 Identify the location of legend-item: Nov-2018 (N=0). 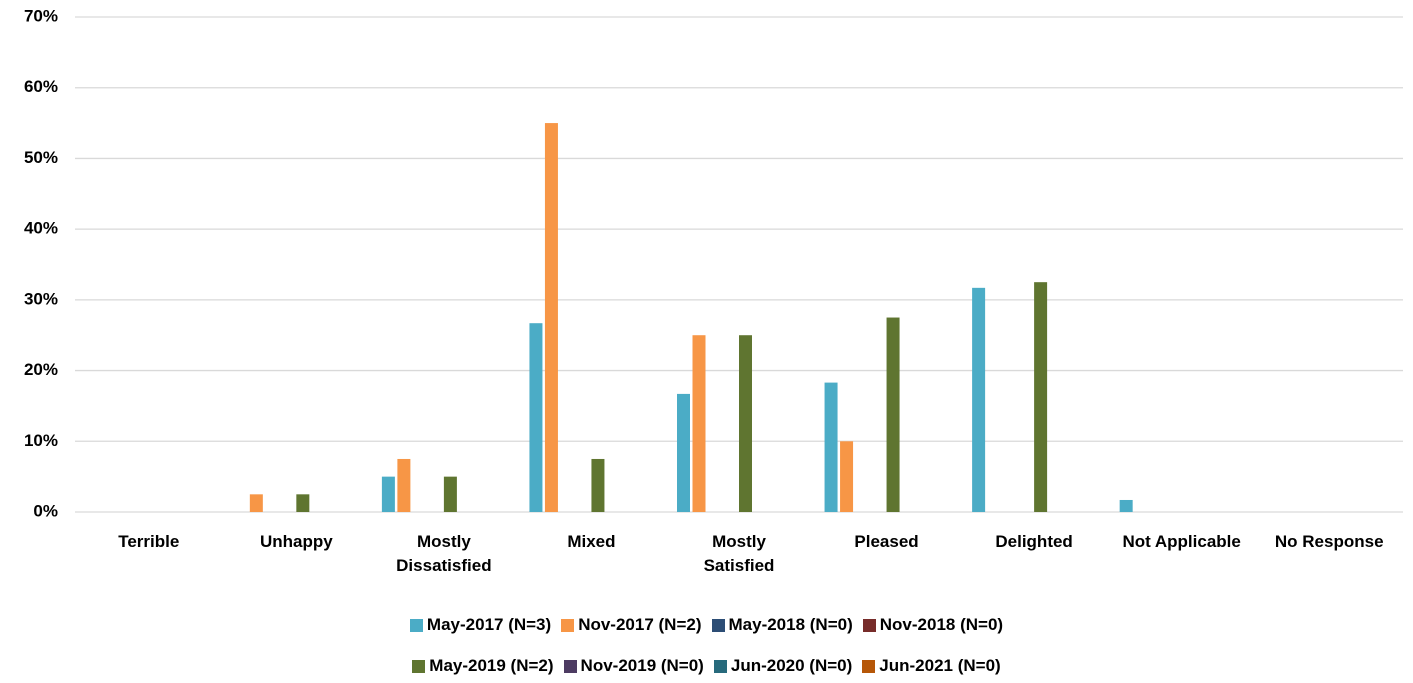
(933, 625).